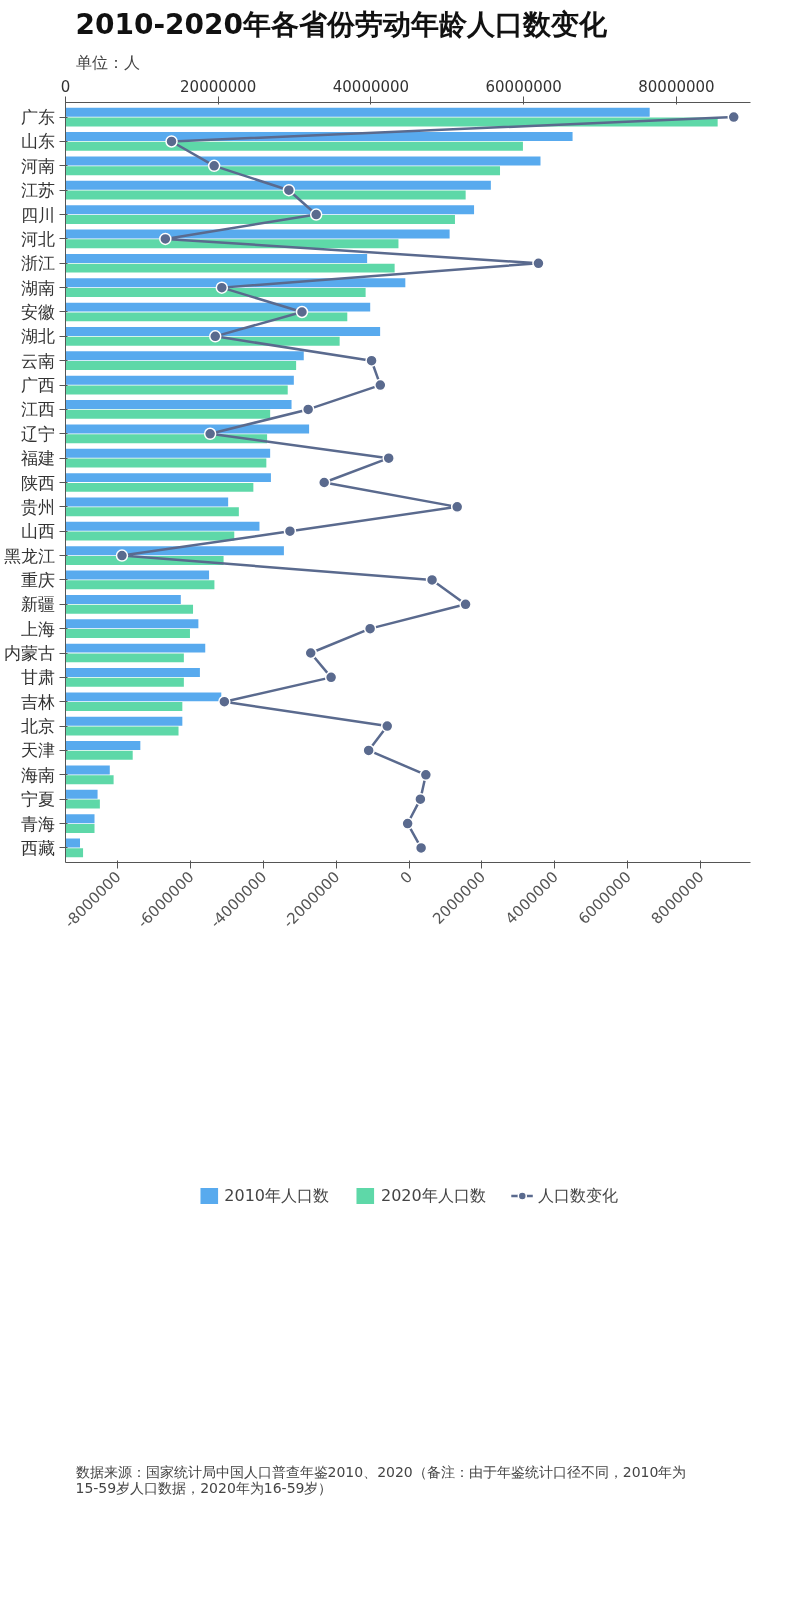  What do you see at coordinates (37, 287) in the screenshot?
I see `y-tick-label: 湖南` at bounding box center [37, 287].